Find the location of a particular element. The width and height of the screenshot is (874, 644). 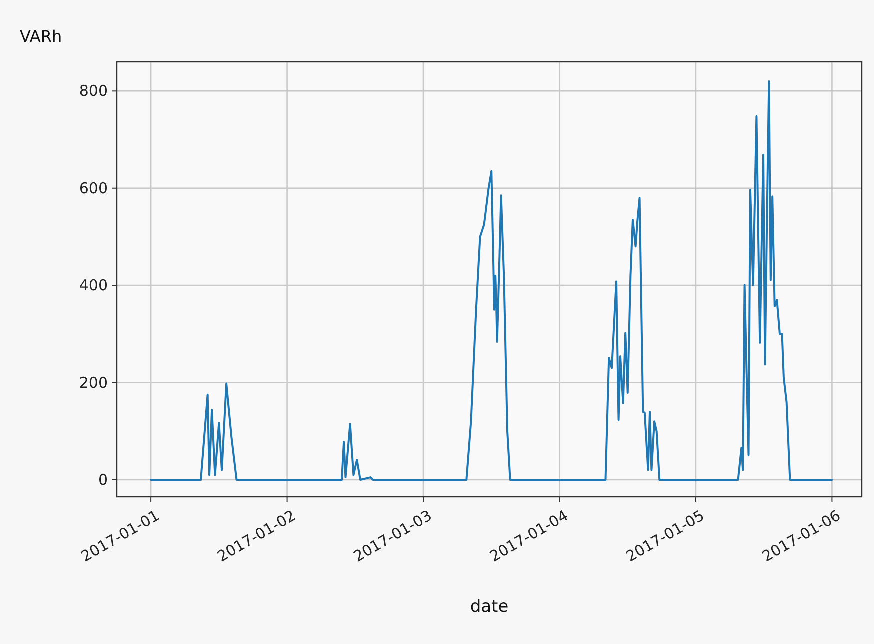

y-tick-label: 0 is located at coordinates (103, 479).